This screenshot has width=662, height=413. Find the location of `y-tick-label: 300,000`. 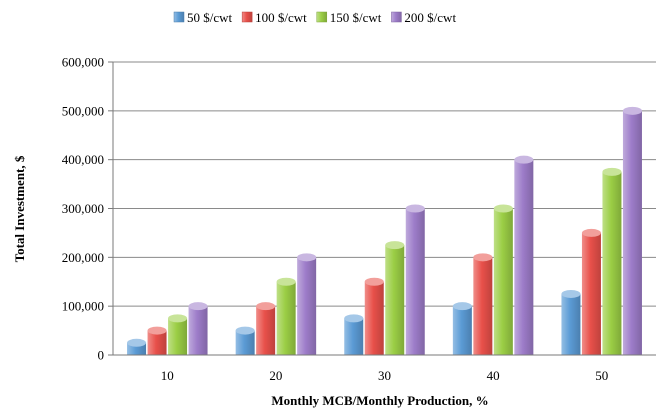

y-tick-label: 300,000 is located at coordinates (83, 208).